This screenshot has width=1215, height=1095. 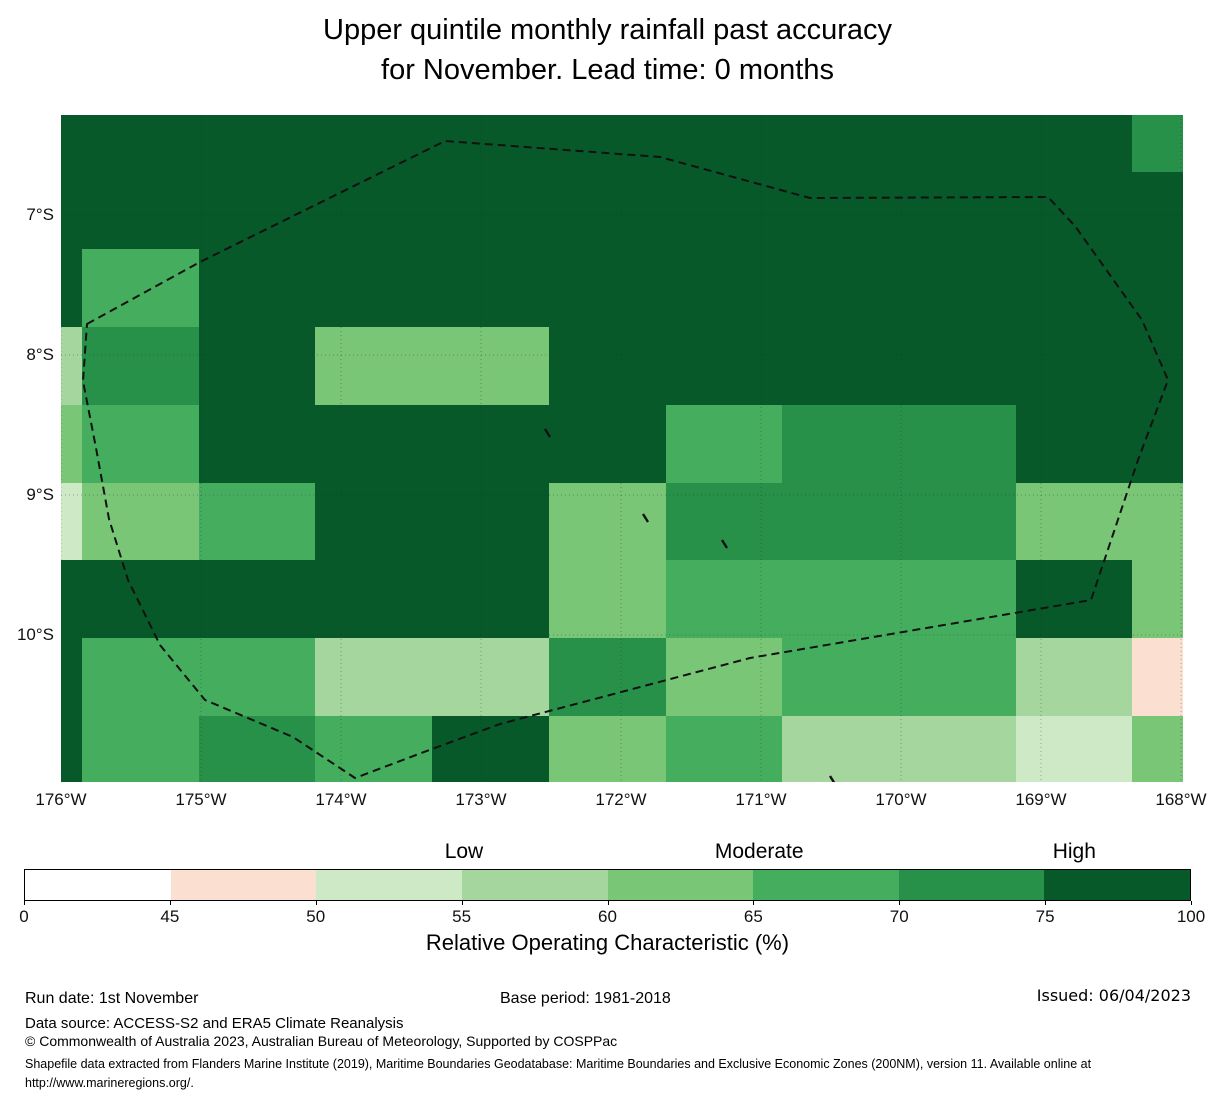 I want to click on x-tick-label: 173°W, so click(x=481, y=799).